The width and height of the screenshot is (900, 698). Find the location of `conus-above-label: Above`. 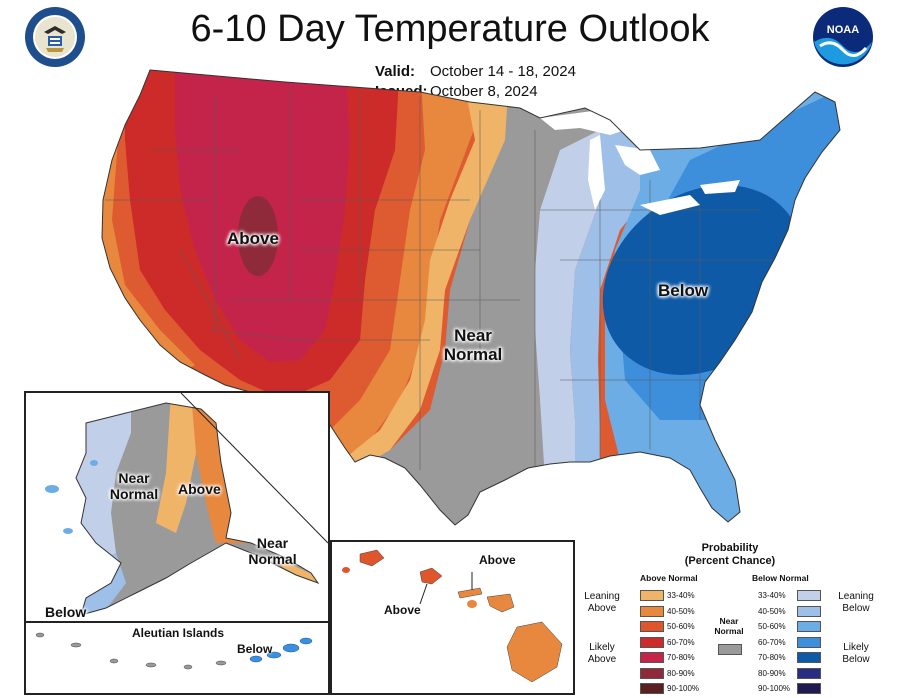

conus-above-label: Above is located at coordinates (253, 238).